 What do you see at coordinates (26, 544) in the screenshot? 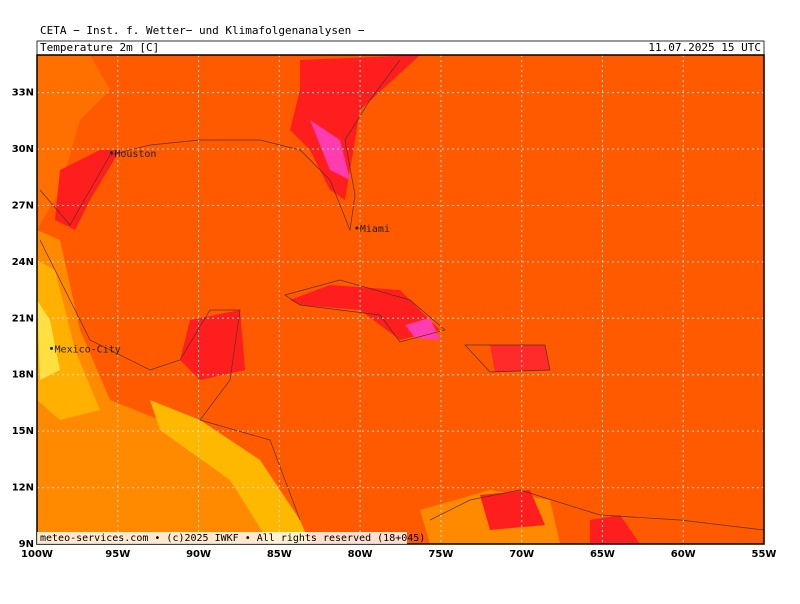
I see `lat-tick-label: 9N` at bounding box center [26, 544].